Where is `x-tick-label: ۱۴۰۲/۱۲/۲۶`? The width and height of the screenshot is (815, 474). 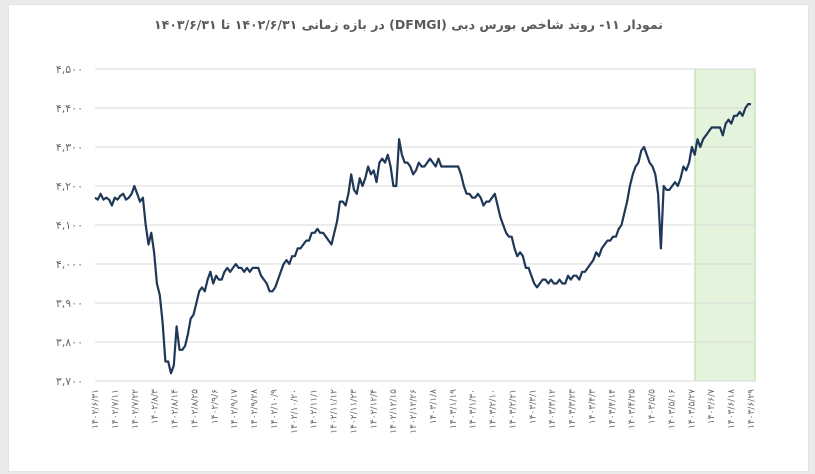 x-tick-label: ۱۴۰۲/۱۲/۲۶ is located at coordinates (414, 411).